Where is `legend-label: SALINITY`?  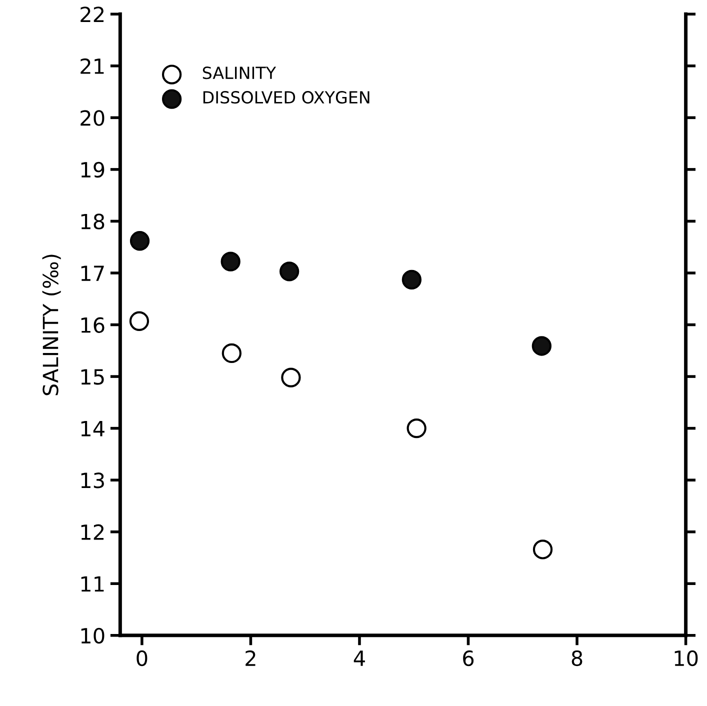
legend-label: SALINITY is located at coordinates (239, 73).